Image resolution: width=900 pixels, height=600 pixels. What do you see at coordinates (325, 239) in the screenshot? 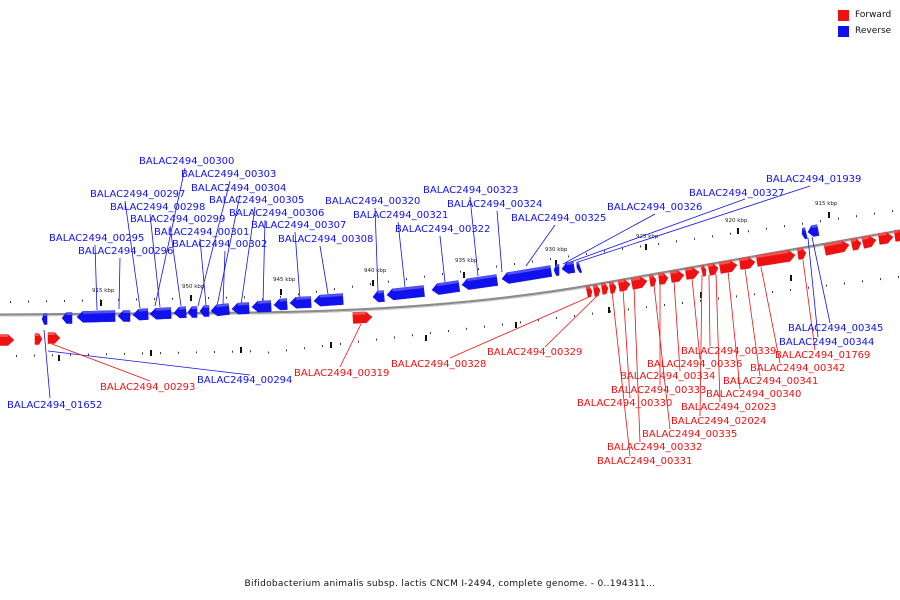
I see `gene-label: BALAC2494_00308` at bounding box center [325, 239].